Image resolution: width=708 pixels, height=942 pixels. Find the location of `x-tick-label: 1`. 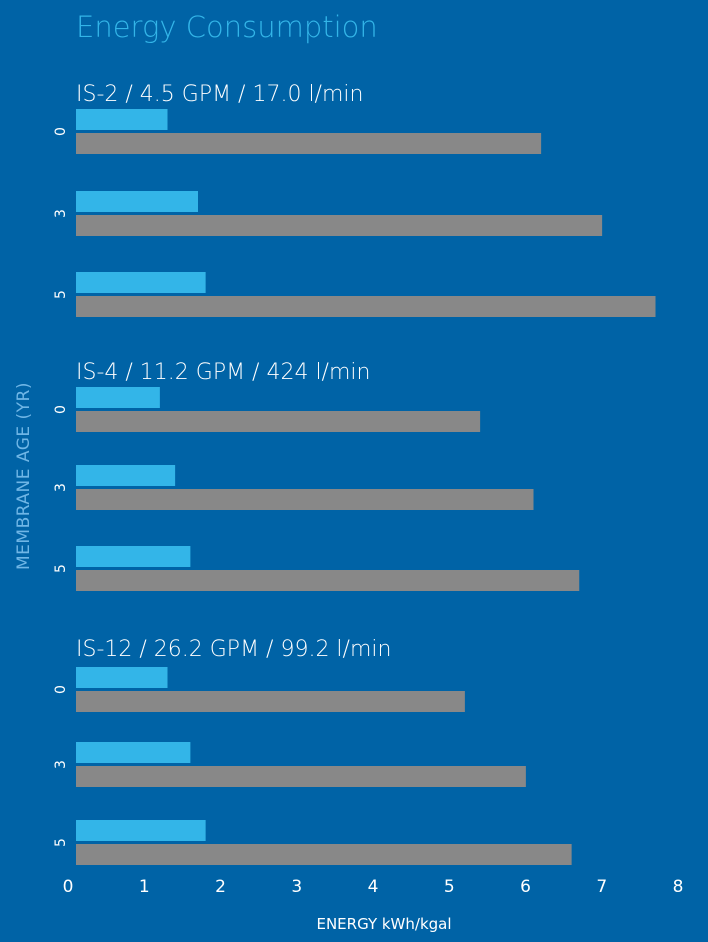

x-tick-label: 1 is located at coordinates (144, 887).